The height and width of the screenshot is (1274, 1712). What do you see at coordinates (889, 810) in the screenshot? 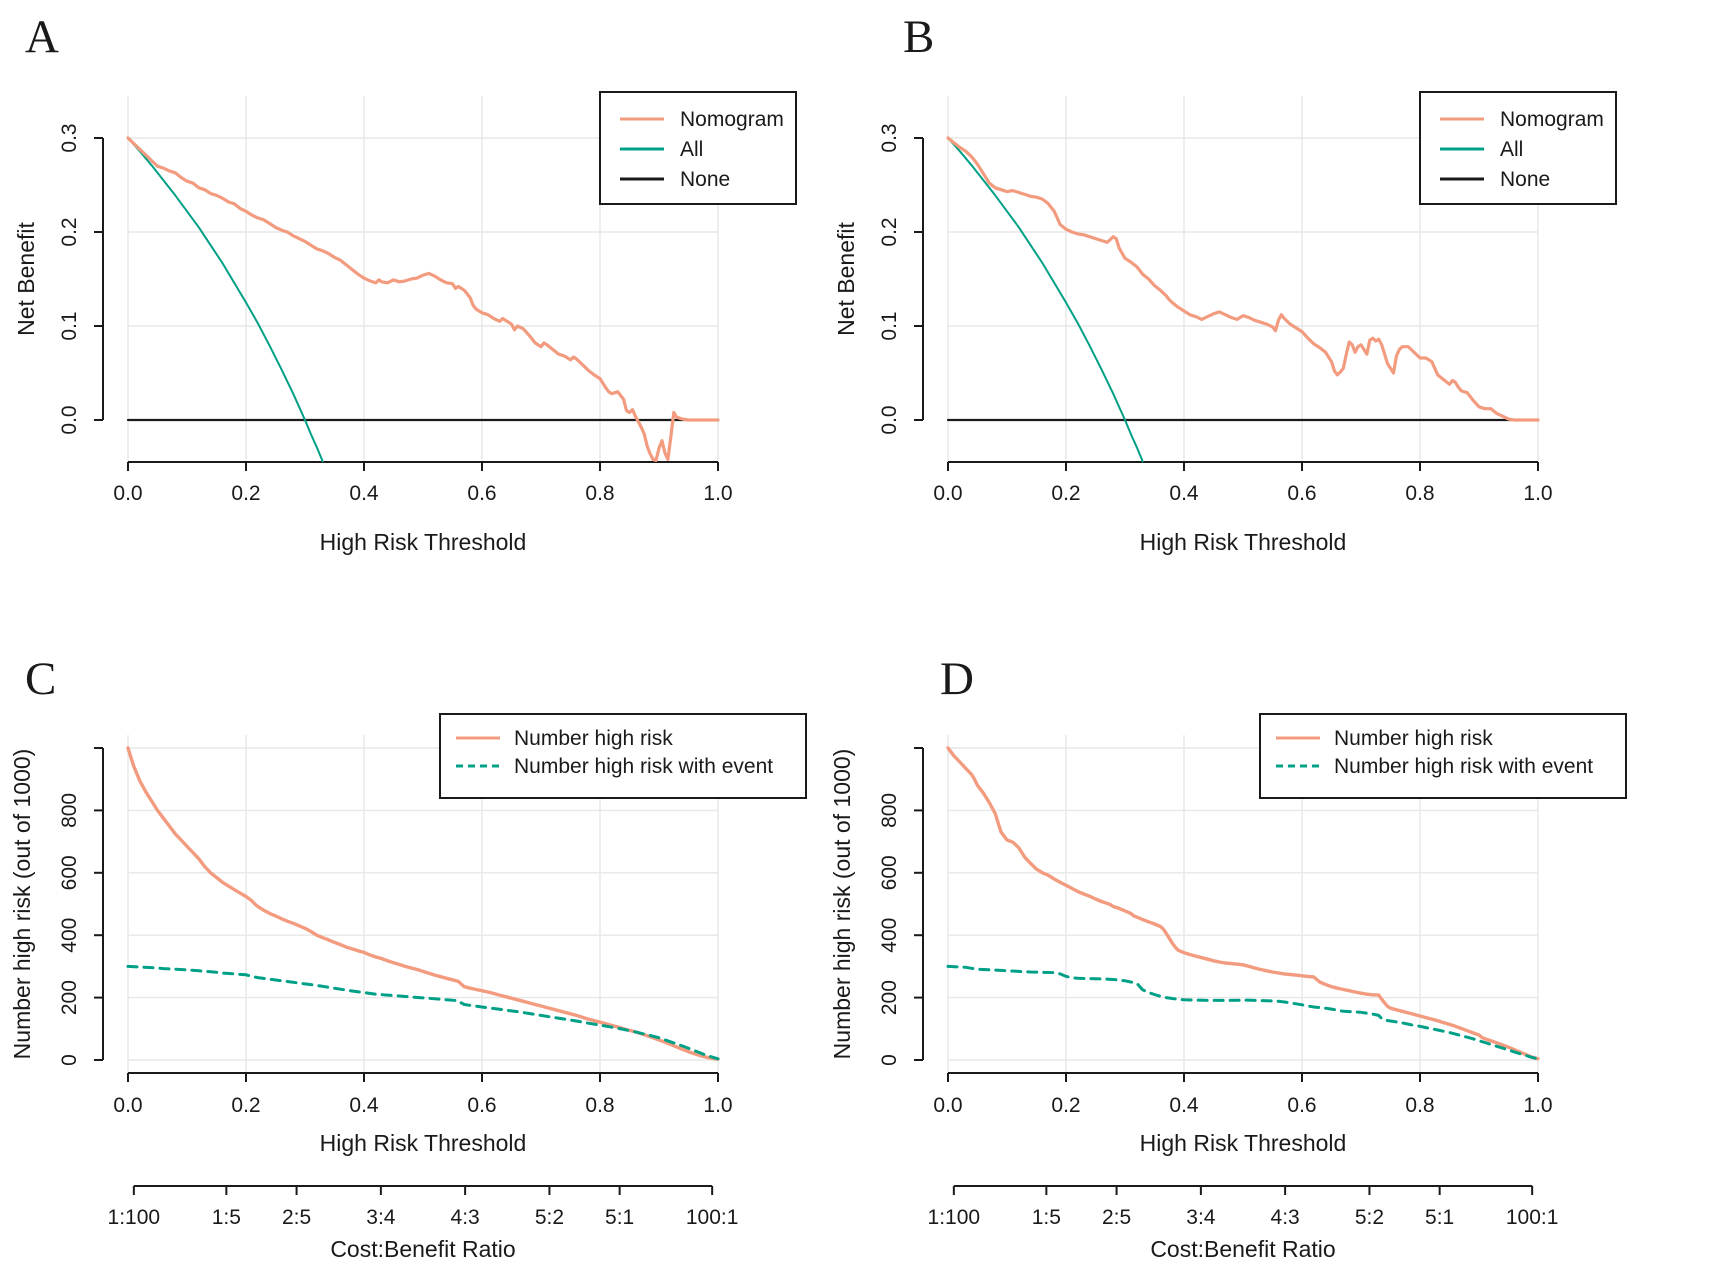
I see `y-tick-label: 800` at bounding box center [889, 810].